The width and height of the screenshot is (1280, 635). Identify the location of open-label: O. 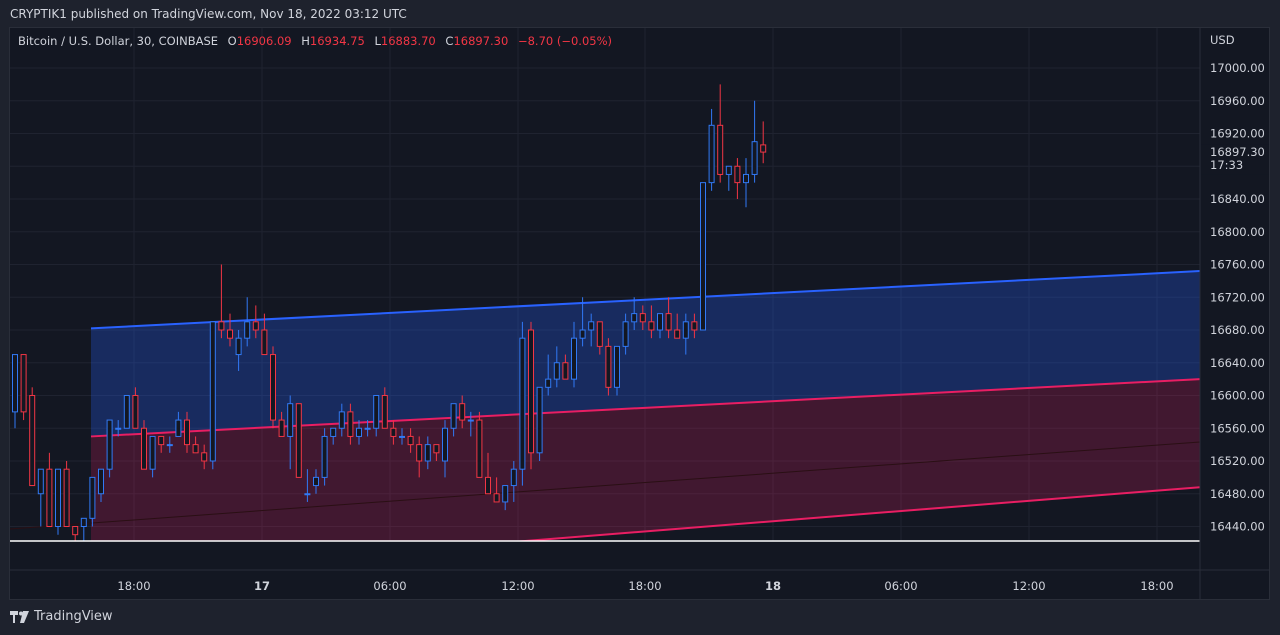
(232, 41).